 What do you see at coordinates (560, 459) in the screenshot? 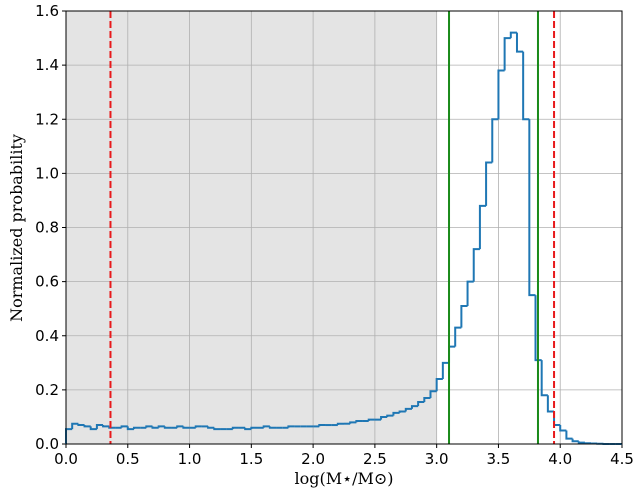
I see `x-tick-label: 4.0` at bounding box center [560, 459].